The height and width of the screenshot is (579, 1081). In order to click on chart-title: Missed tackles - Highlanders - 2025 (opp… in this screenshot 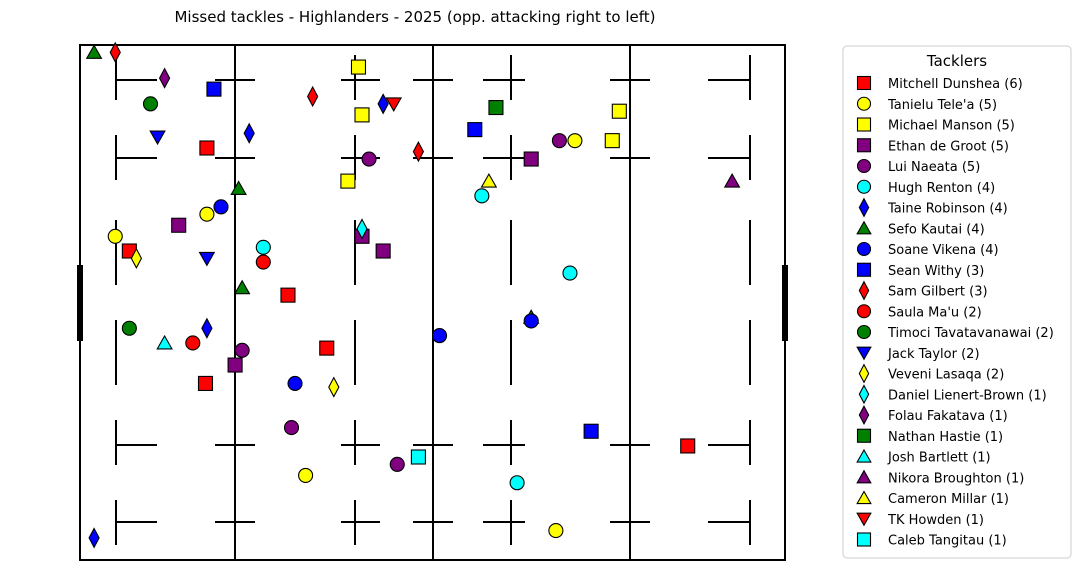, I will do `click(414, 17)`.